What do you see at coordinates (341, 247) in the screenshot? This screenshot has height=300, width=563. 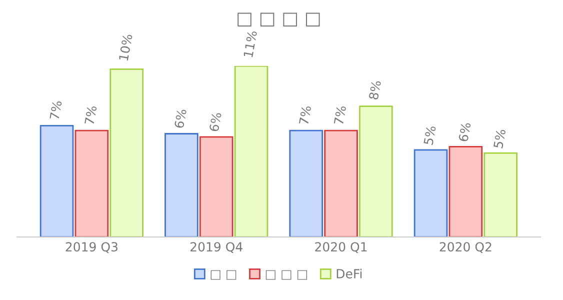 I see `x-tick-label: 2020 Q1` at bounding box center [341, 247].